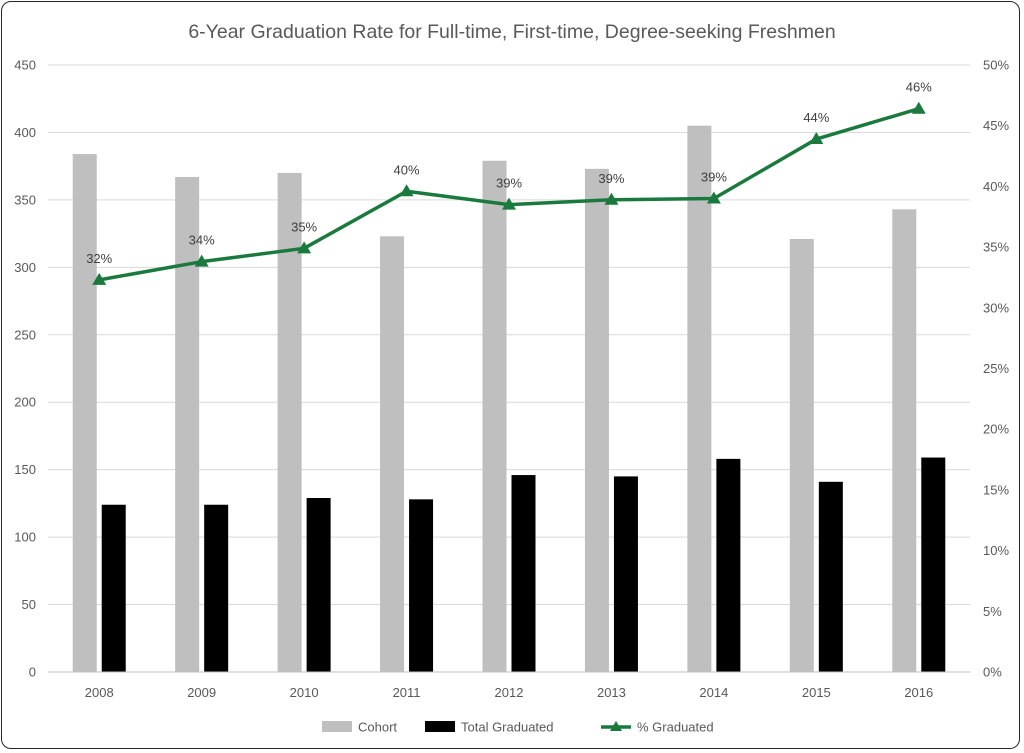 This screenshot has width=1024, height=753. Describe the element at coordinates (996, 125) in the screenshot. I see `y-right-tick-label: 45%` at that location.